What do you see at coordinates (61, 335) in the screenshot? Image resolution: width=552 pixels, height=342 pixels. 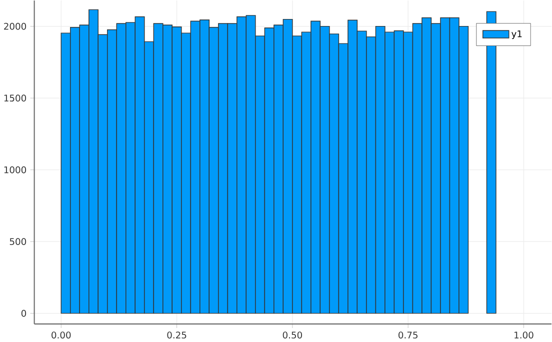 I see `x-tick-label: 0.00` at bounding box center [61, 335].